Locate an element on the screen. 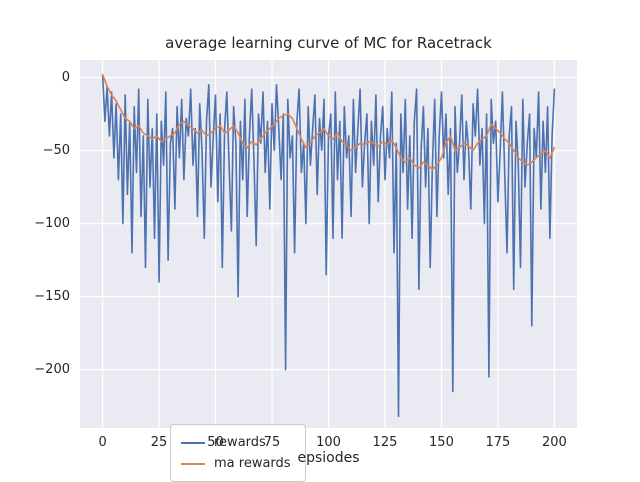 Image resolution: width=640 pixels, height=482 pixels. y-tick-label: 0 is located at coordinates (65, 77).